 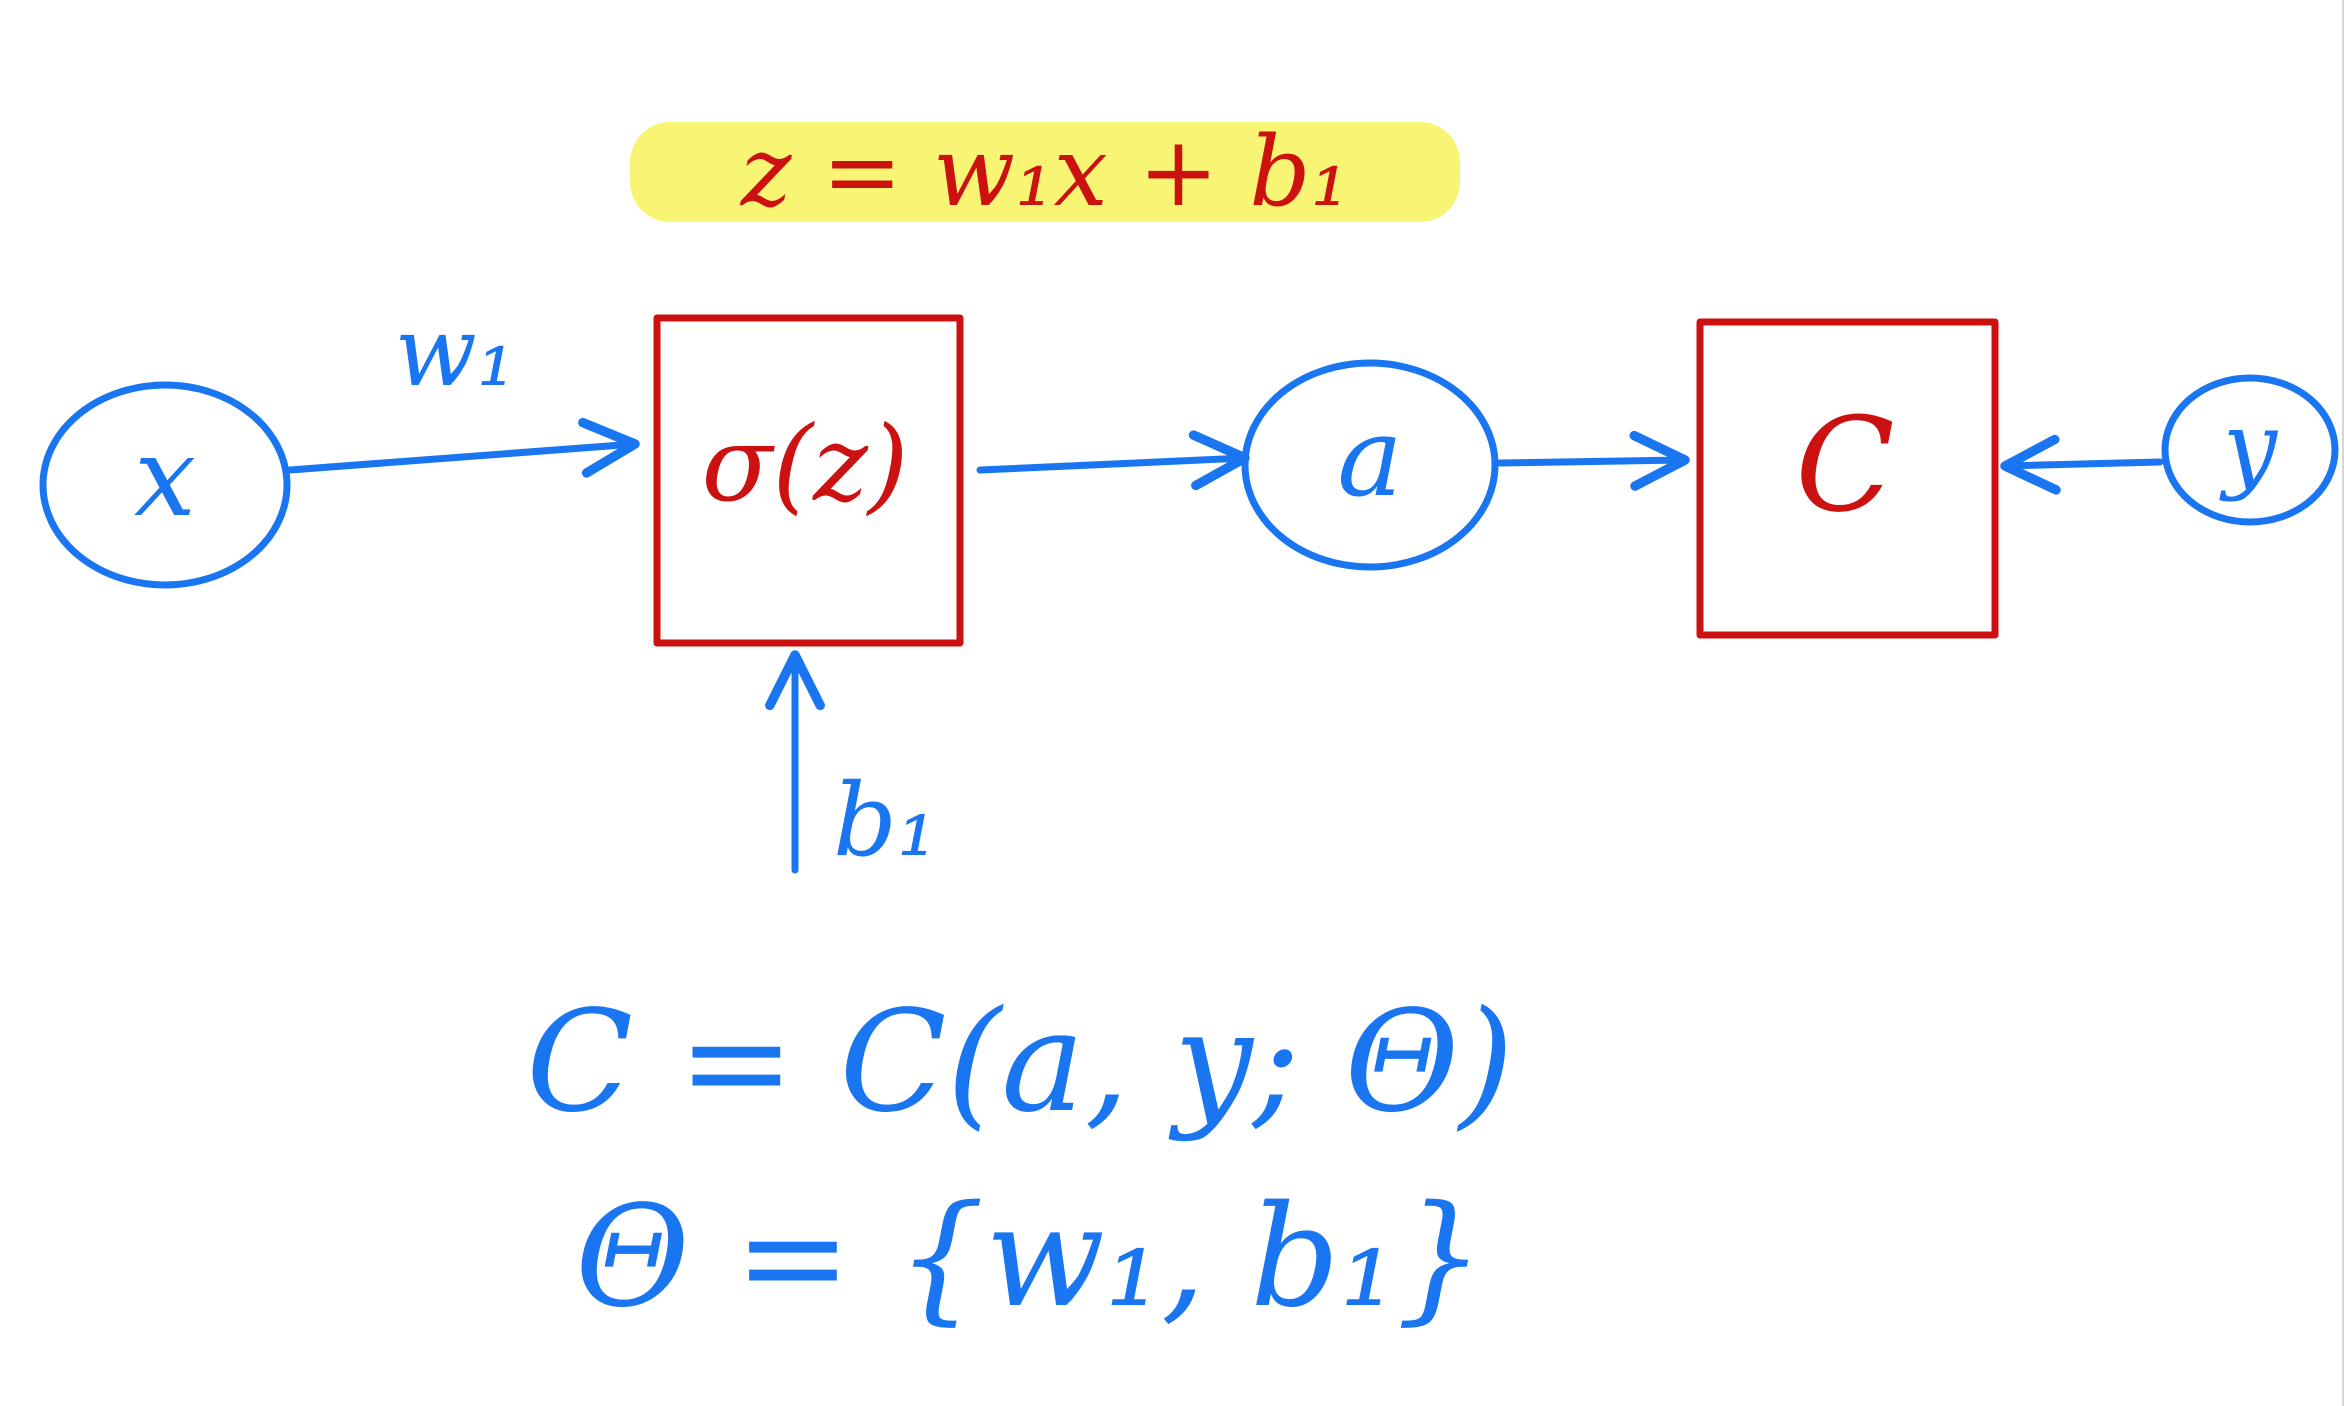 What do you see at coordinates (1113, 460) in the screenshot?
I see `edge-activation-to-output` at bounding box center [1113, 460].